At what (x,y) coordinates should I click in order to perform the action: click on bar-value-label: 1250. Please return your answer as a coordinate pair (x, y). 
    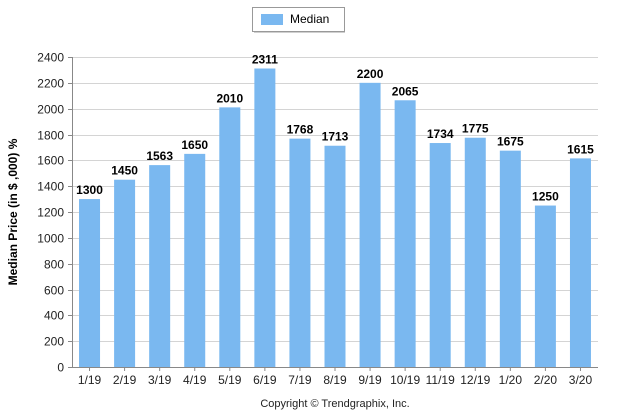
    Looking at the image, I should click on (545, 197).